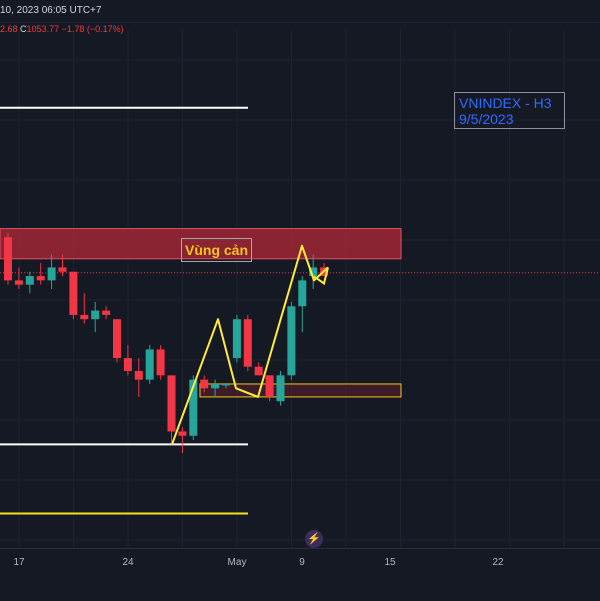 The image size is (600, 601). I want to click on annotation-line1: VNINDEX - H3, so click(505, 103).